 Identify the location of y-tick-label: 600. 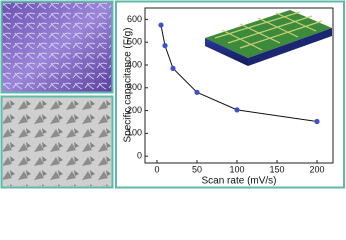
(134, 19).